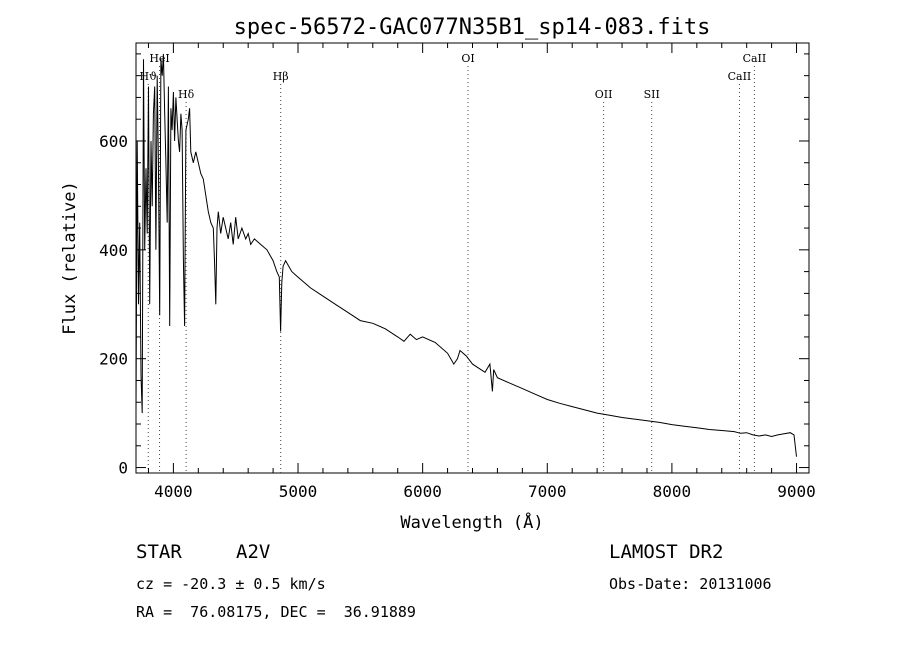 Image resolution: width=900 pixels, height=650 pixels. Describe the element at coordinates (173, 491) in the screenshot. I see `x-tick-label: 4000` at that location.